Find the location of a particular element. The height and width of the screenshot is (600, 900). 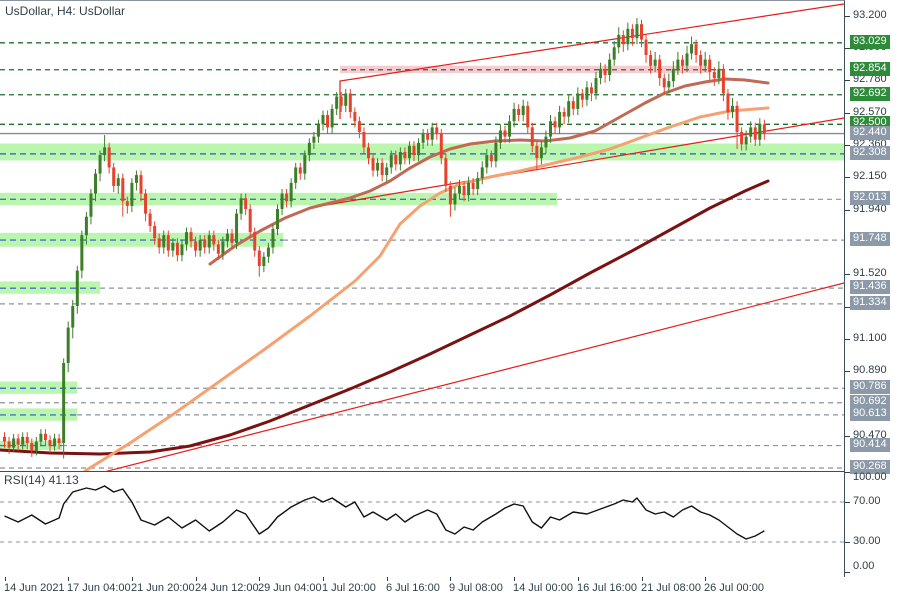

price-tick-label: 92.780 is located at coordinates (870, 79).